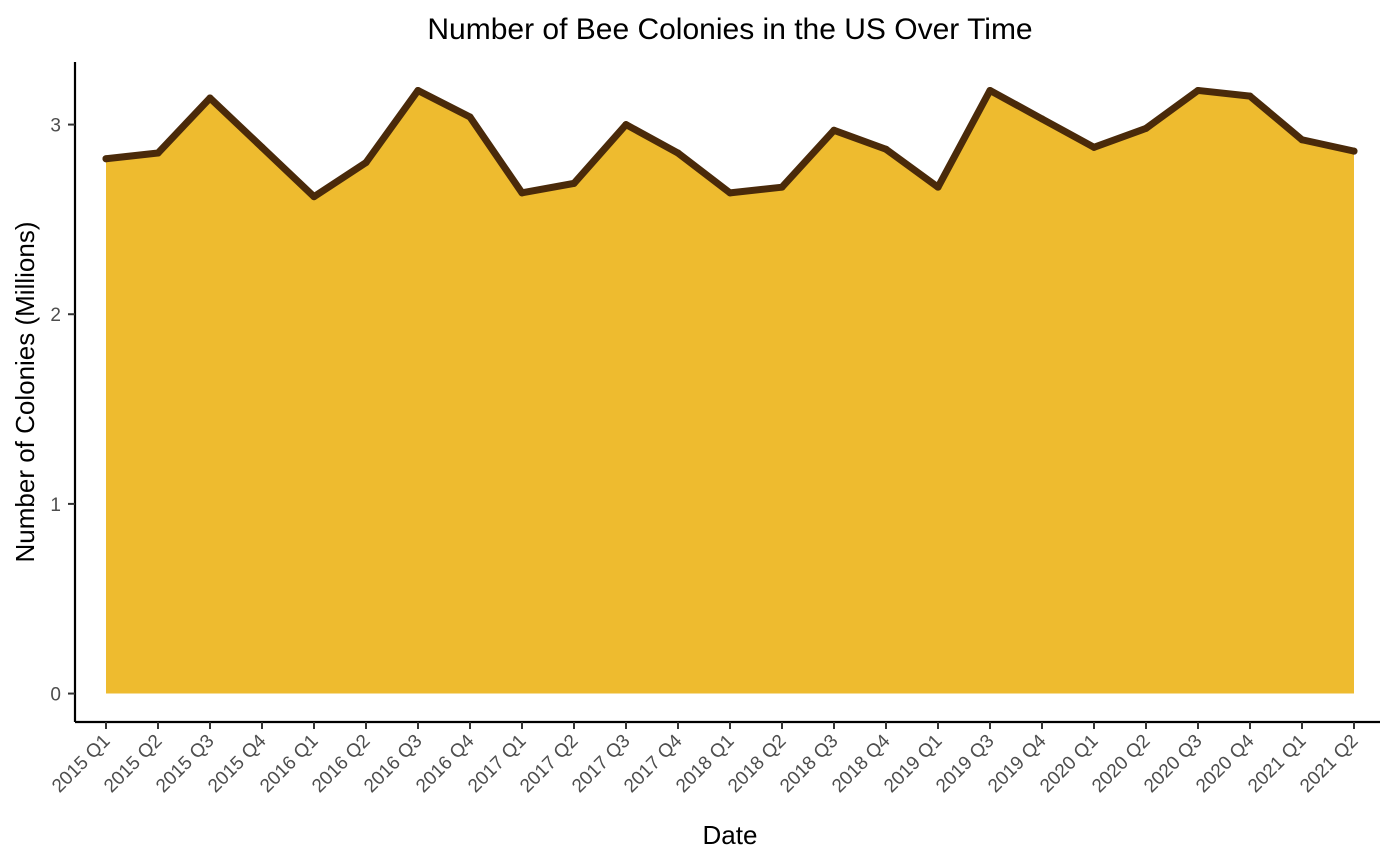 This screenshot has width=1400, height=865. What do you see at coordinates (55, 695) in the screenshot?
I see `y-tick-label: 0` at bounding box center [55, 695].